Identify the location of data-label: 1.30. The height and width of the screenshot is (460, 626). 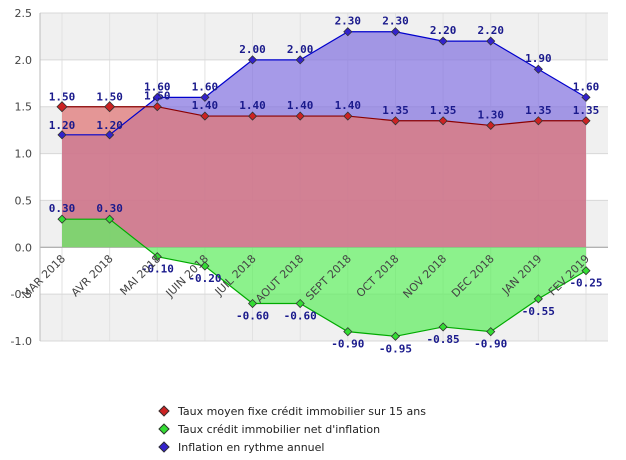
(490, 114).